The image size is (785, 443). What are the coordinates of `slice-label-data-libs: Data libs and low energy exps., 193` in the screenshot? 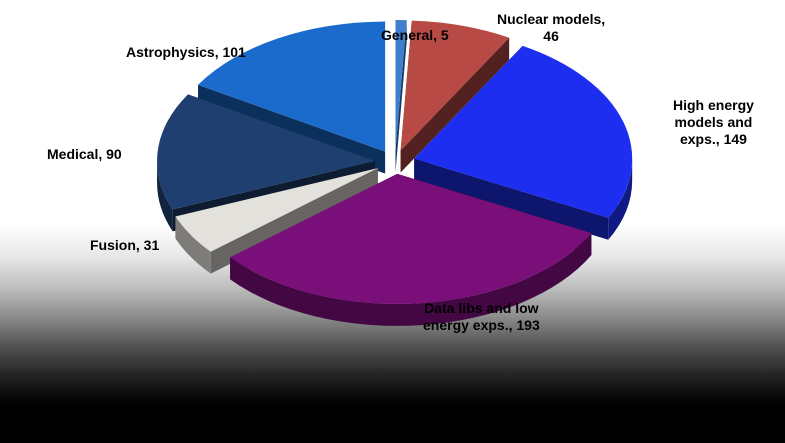 It's located at (481, 316).